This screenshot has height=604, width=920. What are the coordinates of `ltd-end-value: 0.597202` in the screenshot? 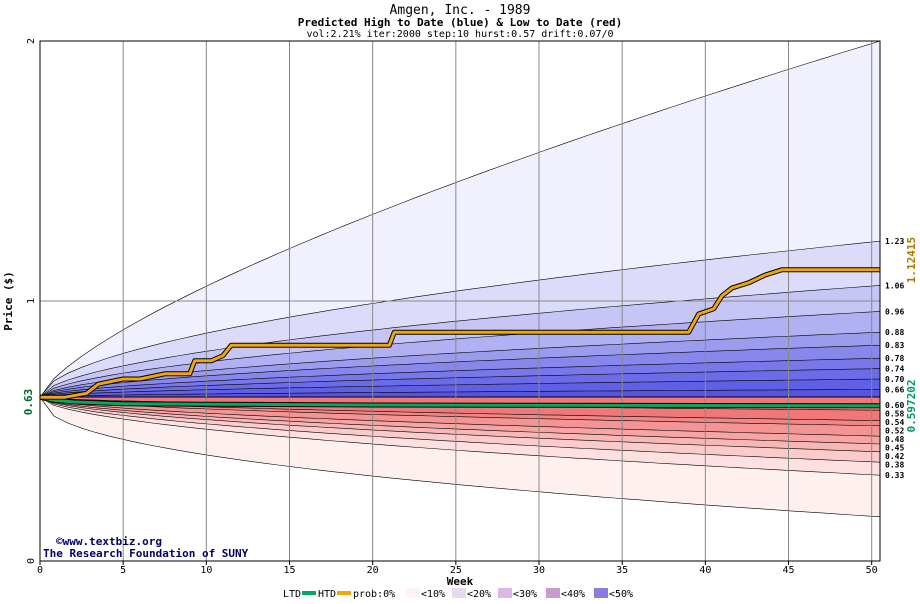 It's located at (911, 406).